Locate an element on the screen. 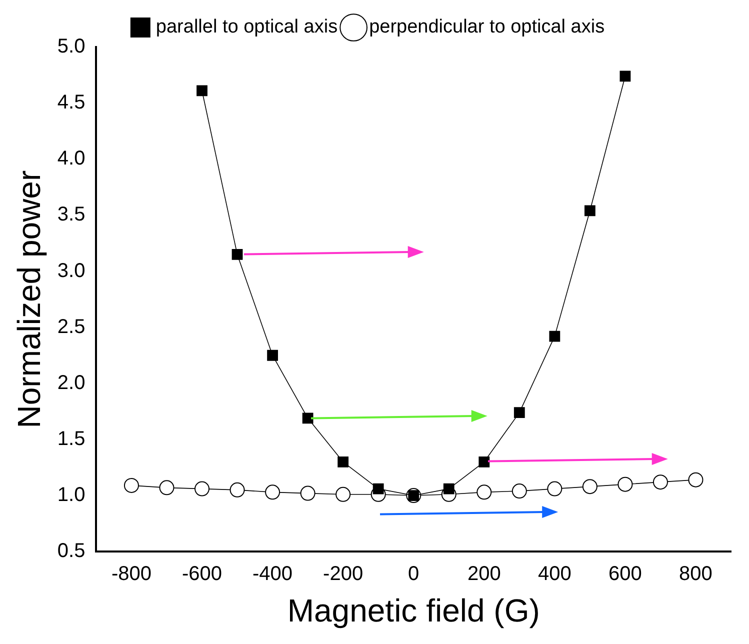  x-tick-label: -600 is located at coordinates (202, 574).